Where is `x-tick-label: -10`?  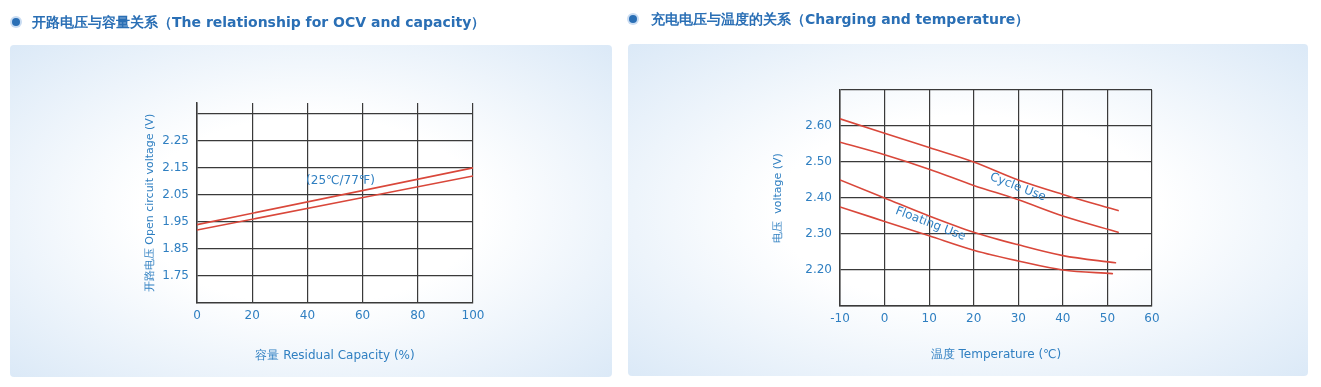
x-tick-label: -10 is located at coordinates (840, 318).